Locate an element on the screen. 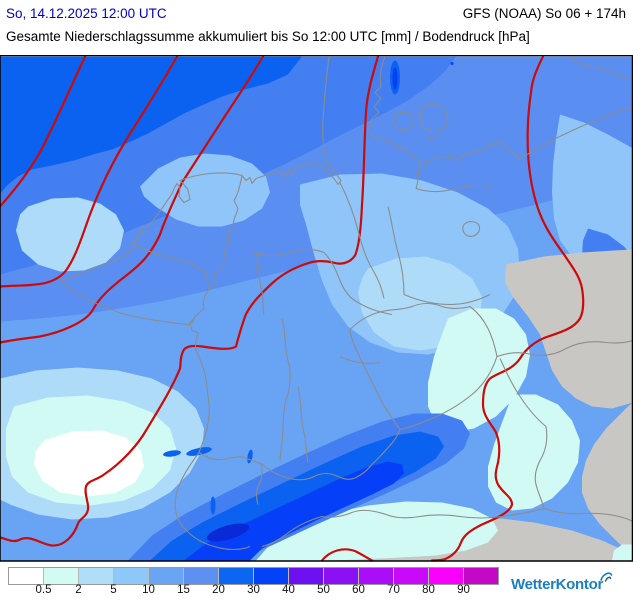 The width and height of the screenshot is (633, 600). legend-tick-90: 90 is located at coordinates (463, 590).